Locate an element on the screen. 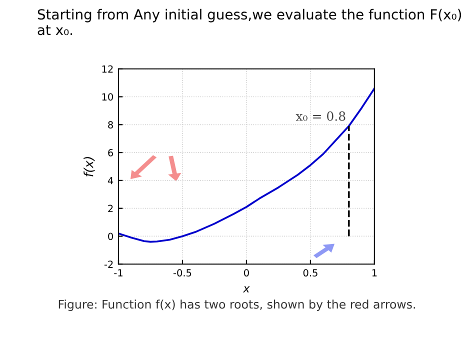  y-tick-label: -2 is located at coordinates (108, 264).